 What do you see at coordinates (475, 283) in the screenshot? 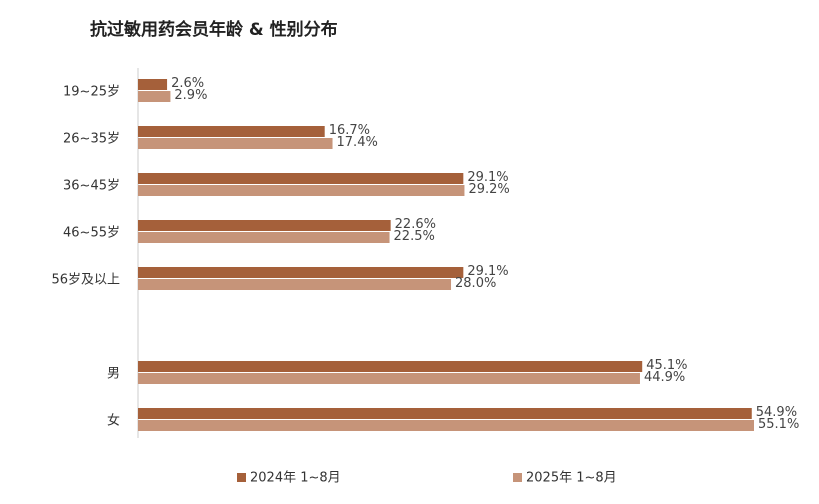
I see `value-label: 28.0%` at bounding box center [475, 283].